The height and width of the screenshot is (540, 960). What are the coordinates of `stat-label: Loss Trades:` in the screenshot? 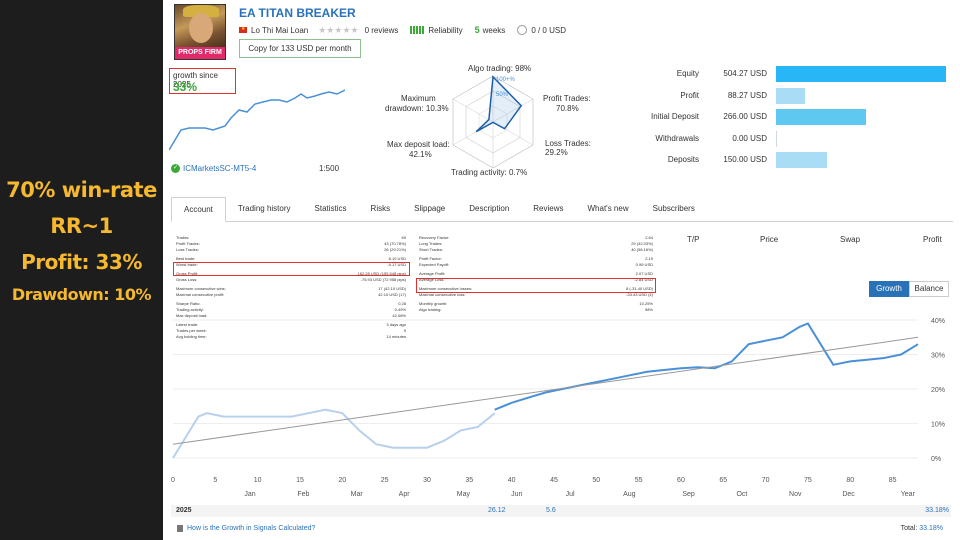 It's located at (187, 249).